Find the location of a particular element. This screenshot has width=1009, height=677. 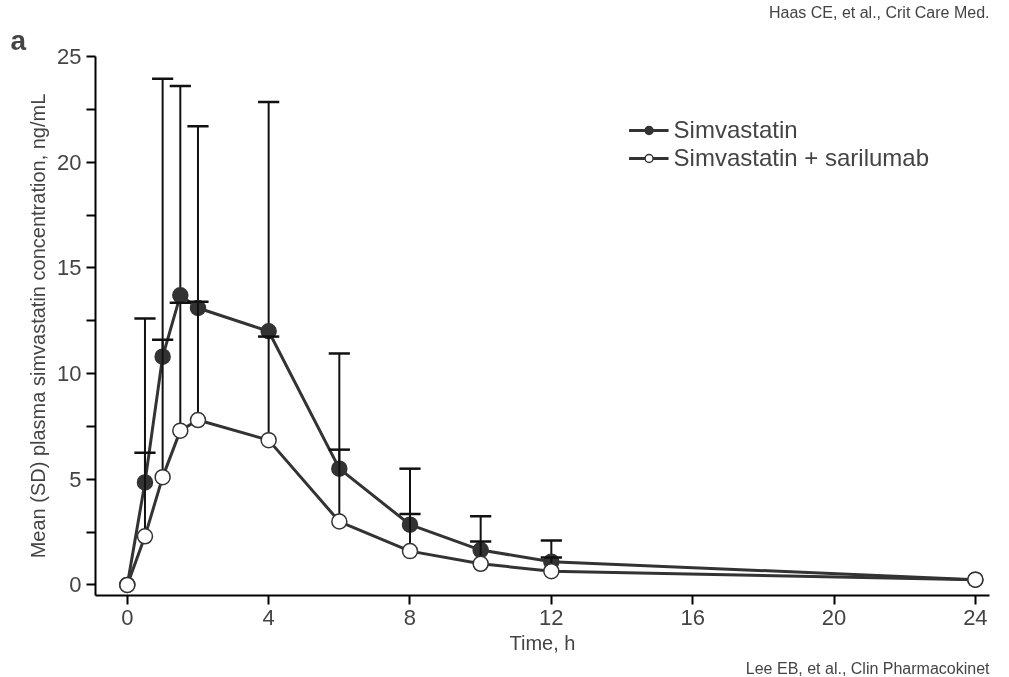

y-tick-label: 10 is located at coordinates (69, 374).